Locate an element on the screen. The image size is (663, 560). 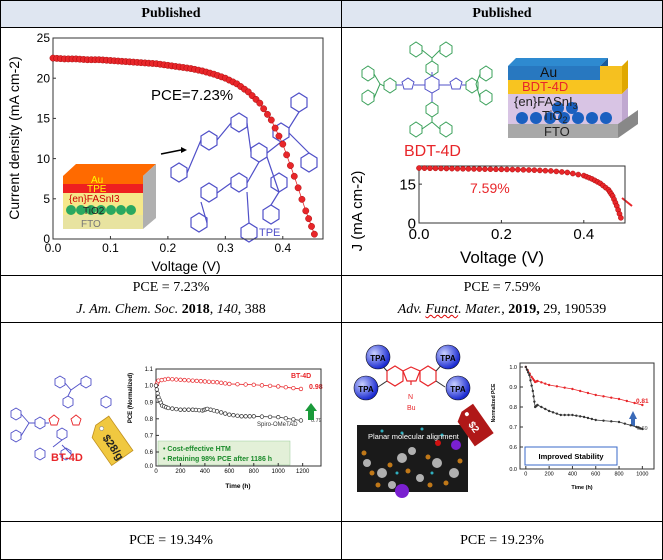
pce-annotation: PCE=7.23% is located at coordinates (192, 95).